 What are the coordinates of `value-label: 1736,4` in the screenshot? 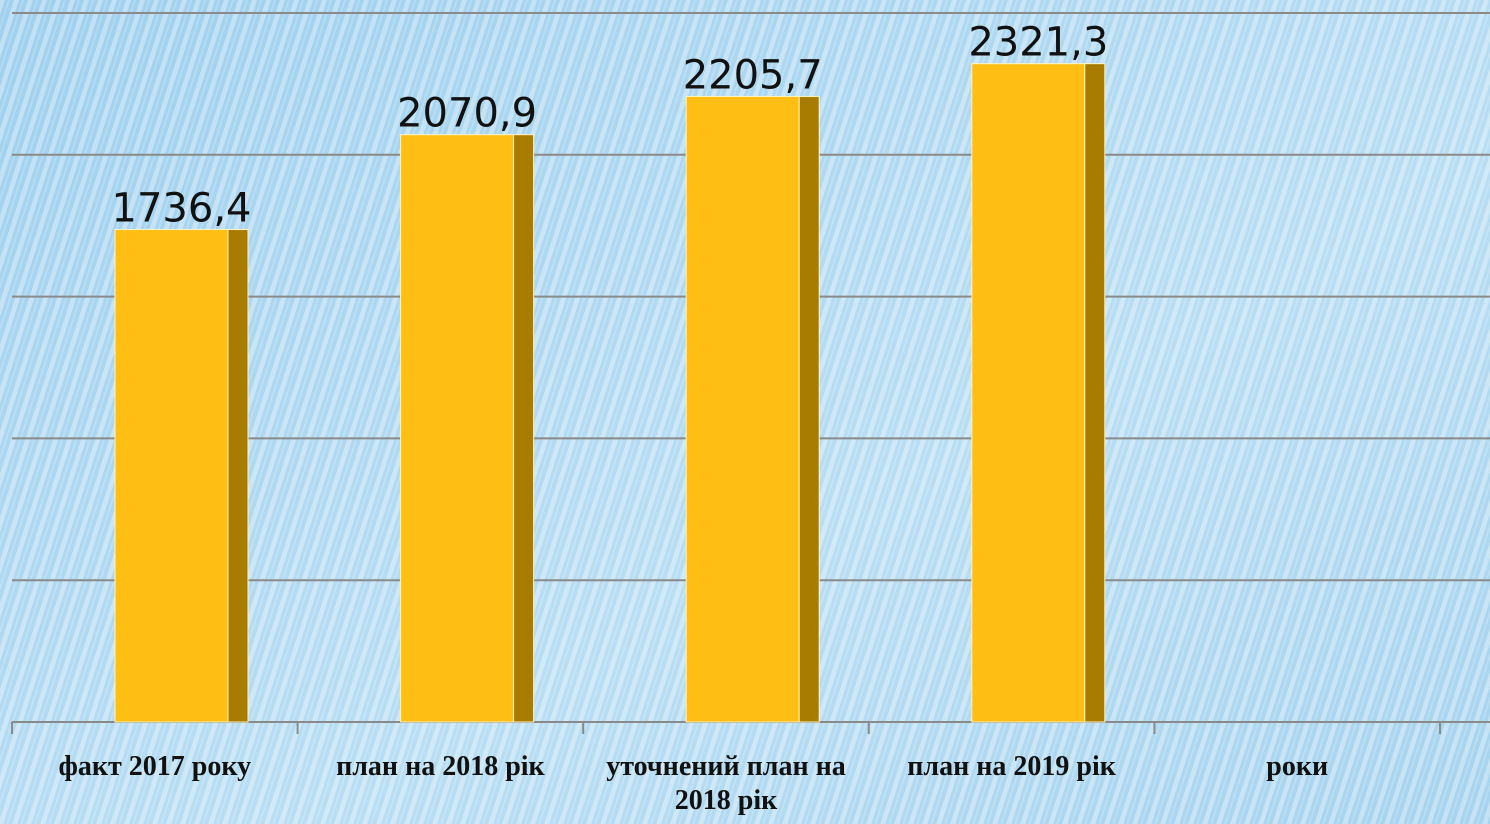 It's located at (182, 209).